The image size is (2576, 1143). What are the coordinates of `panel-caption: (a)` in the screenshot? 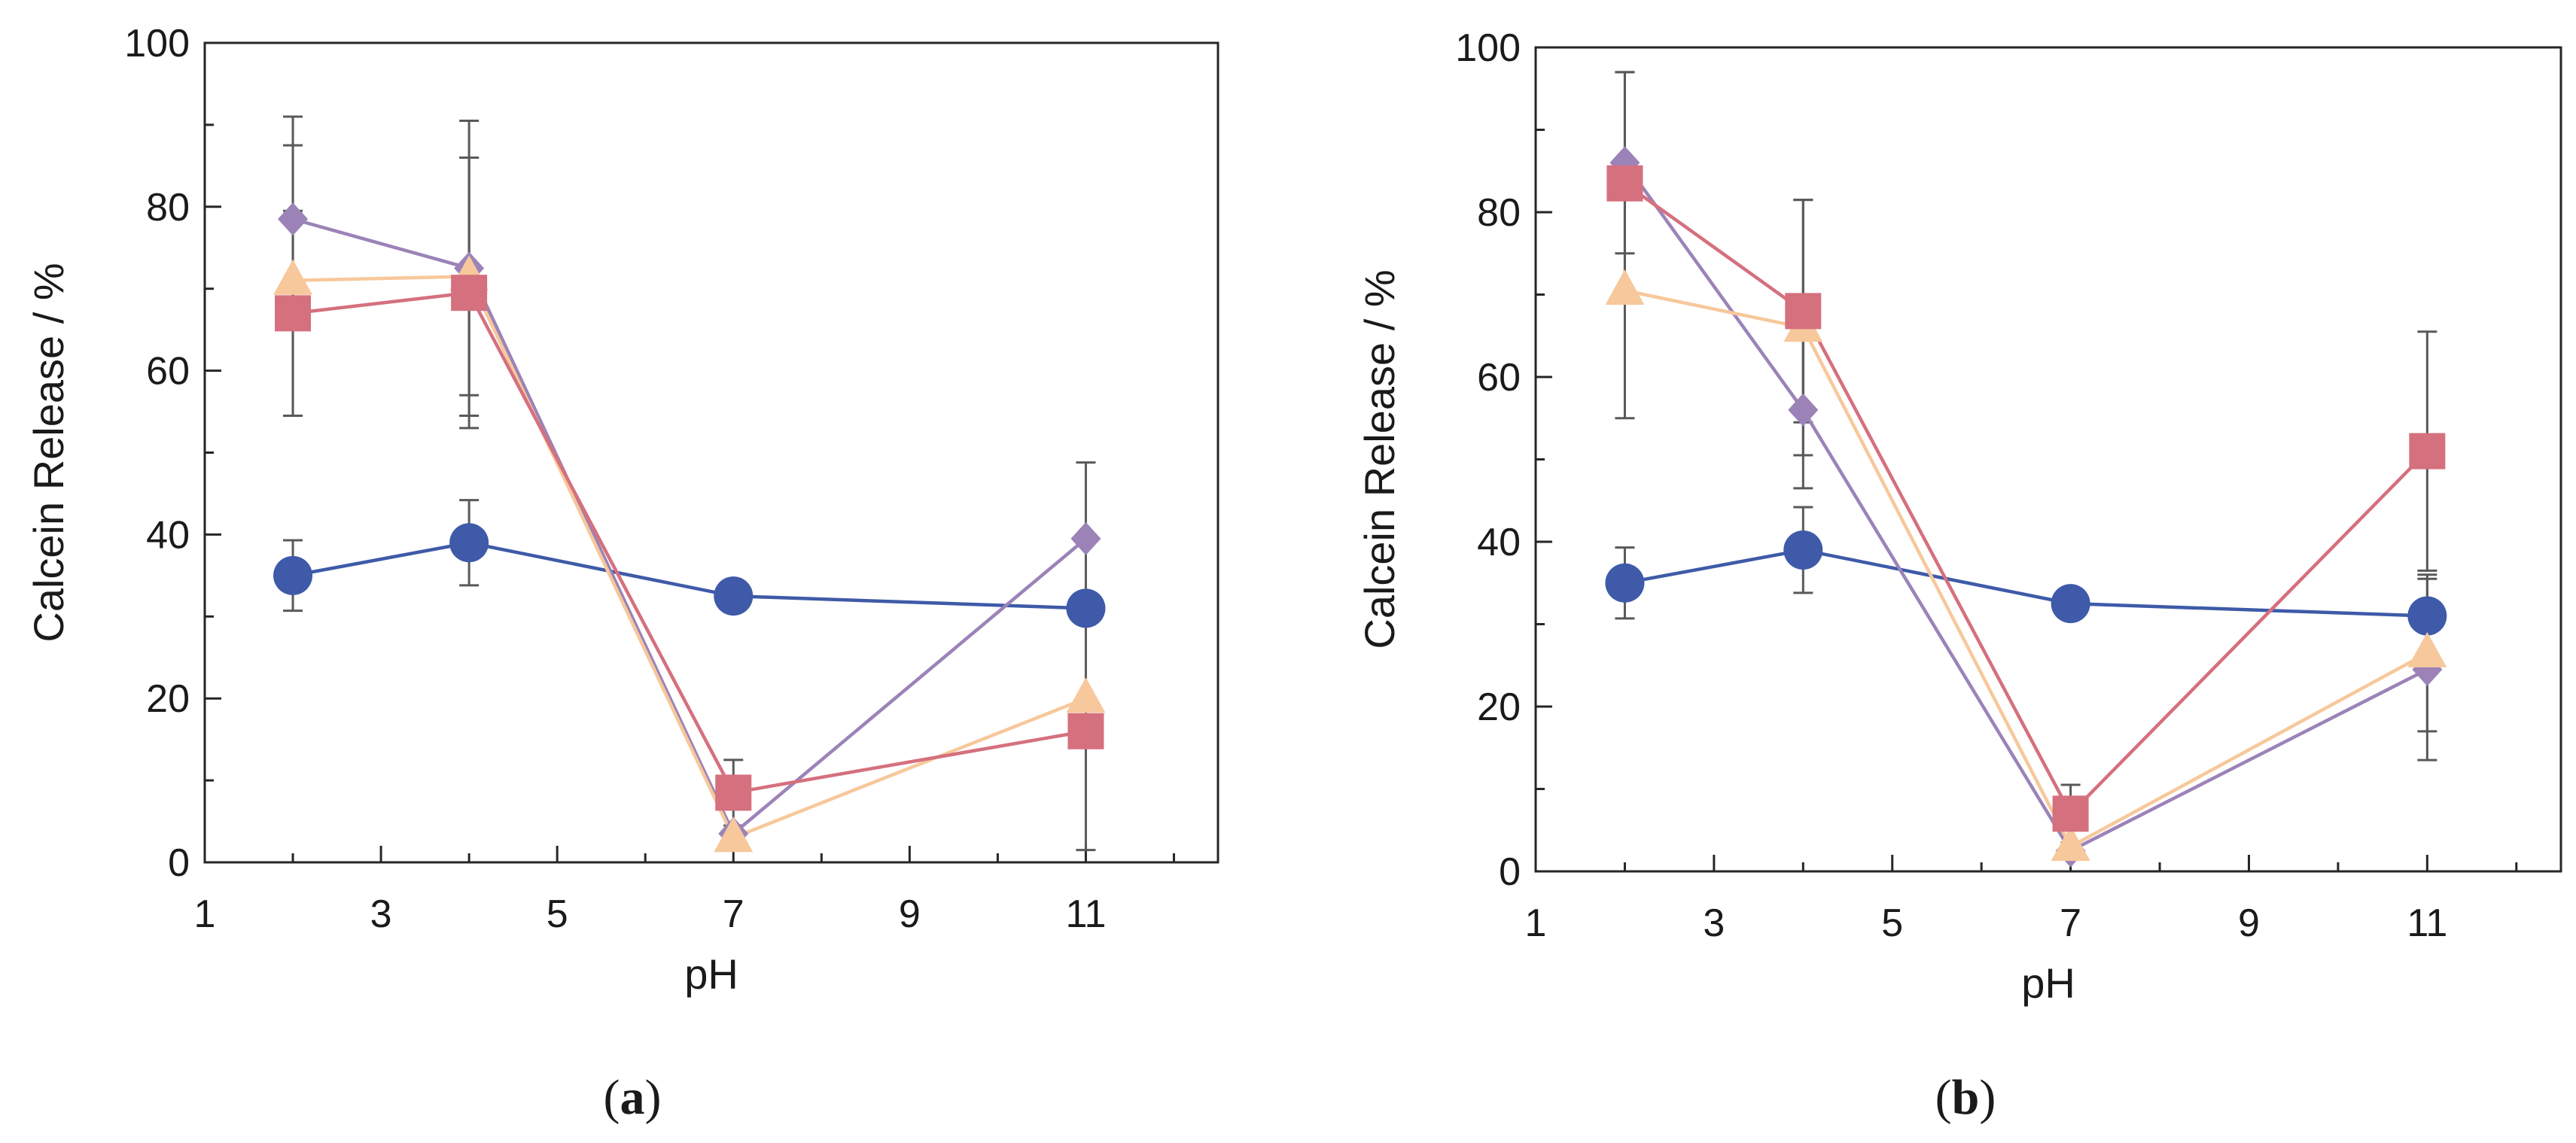 It's located at (633, 1097).